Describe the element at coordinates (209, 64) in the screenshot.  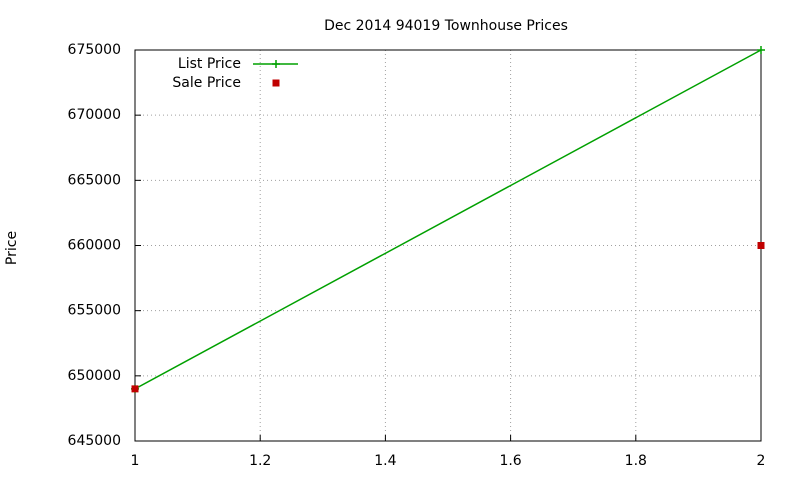
I see `legend-label: List Price` at that location.